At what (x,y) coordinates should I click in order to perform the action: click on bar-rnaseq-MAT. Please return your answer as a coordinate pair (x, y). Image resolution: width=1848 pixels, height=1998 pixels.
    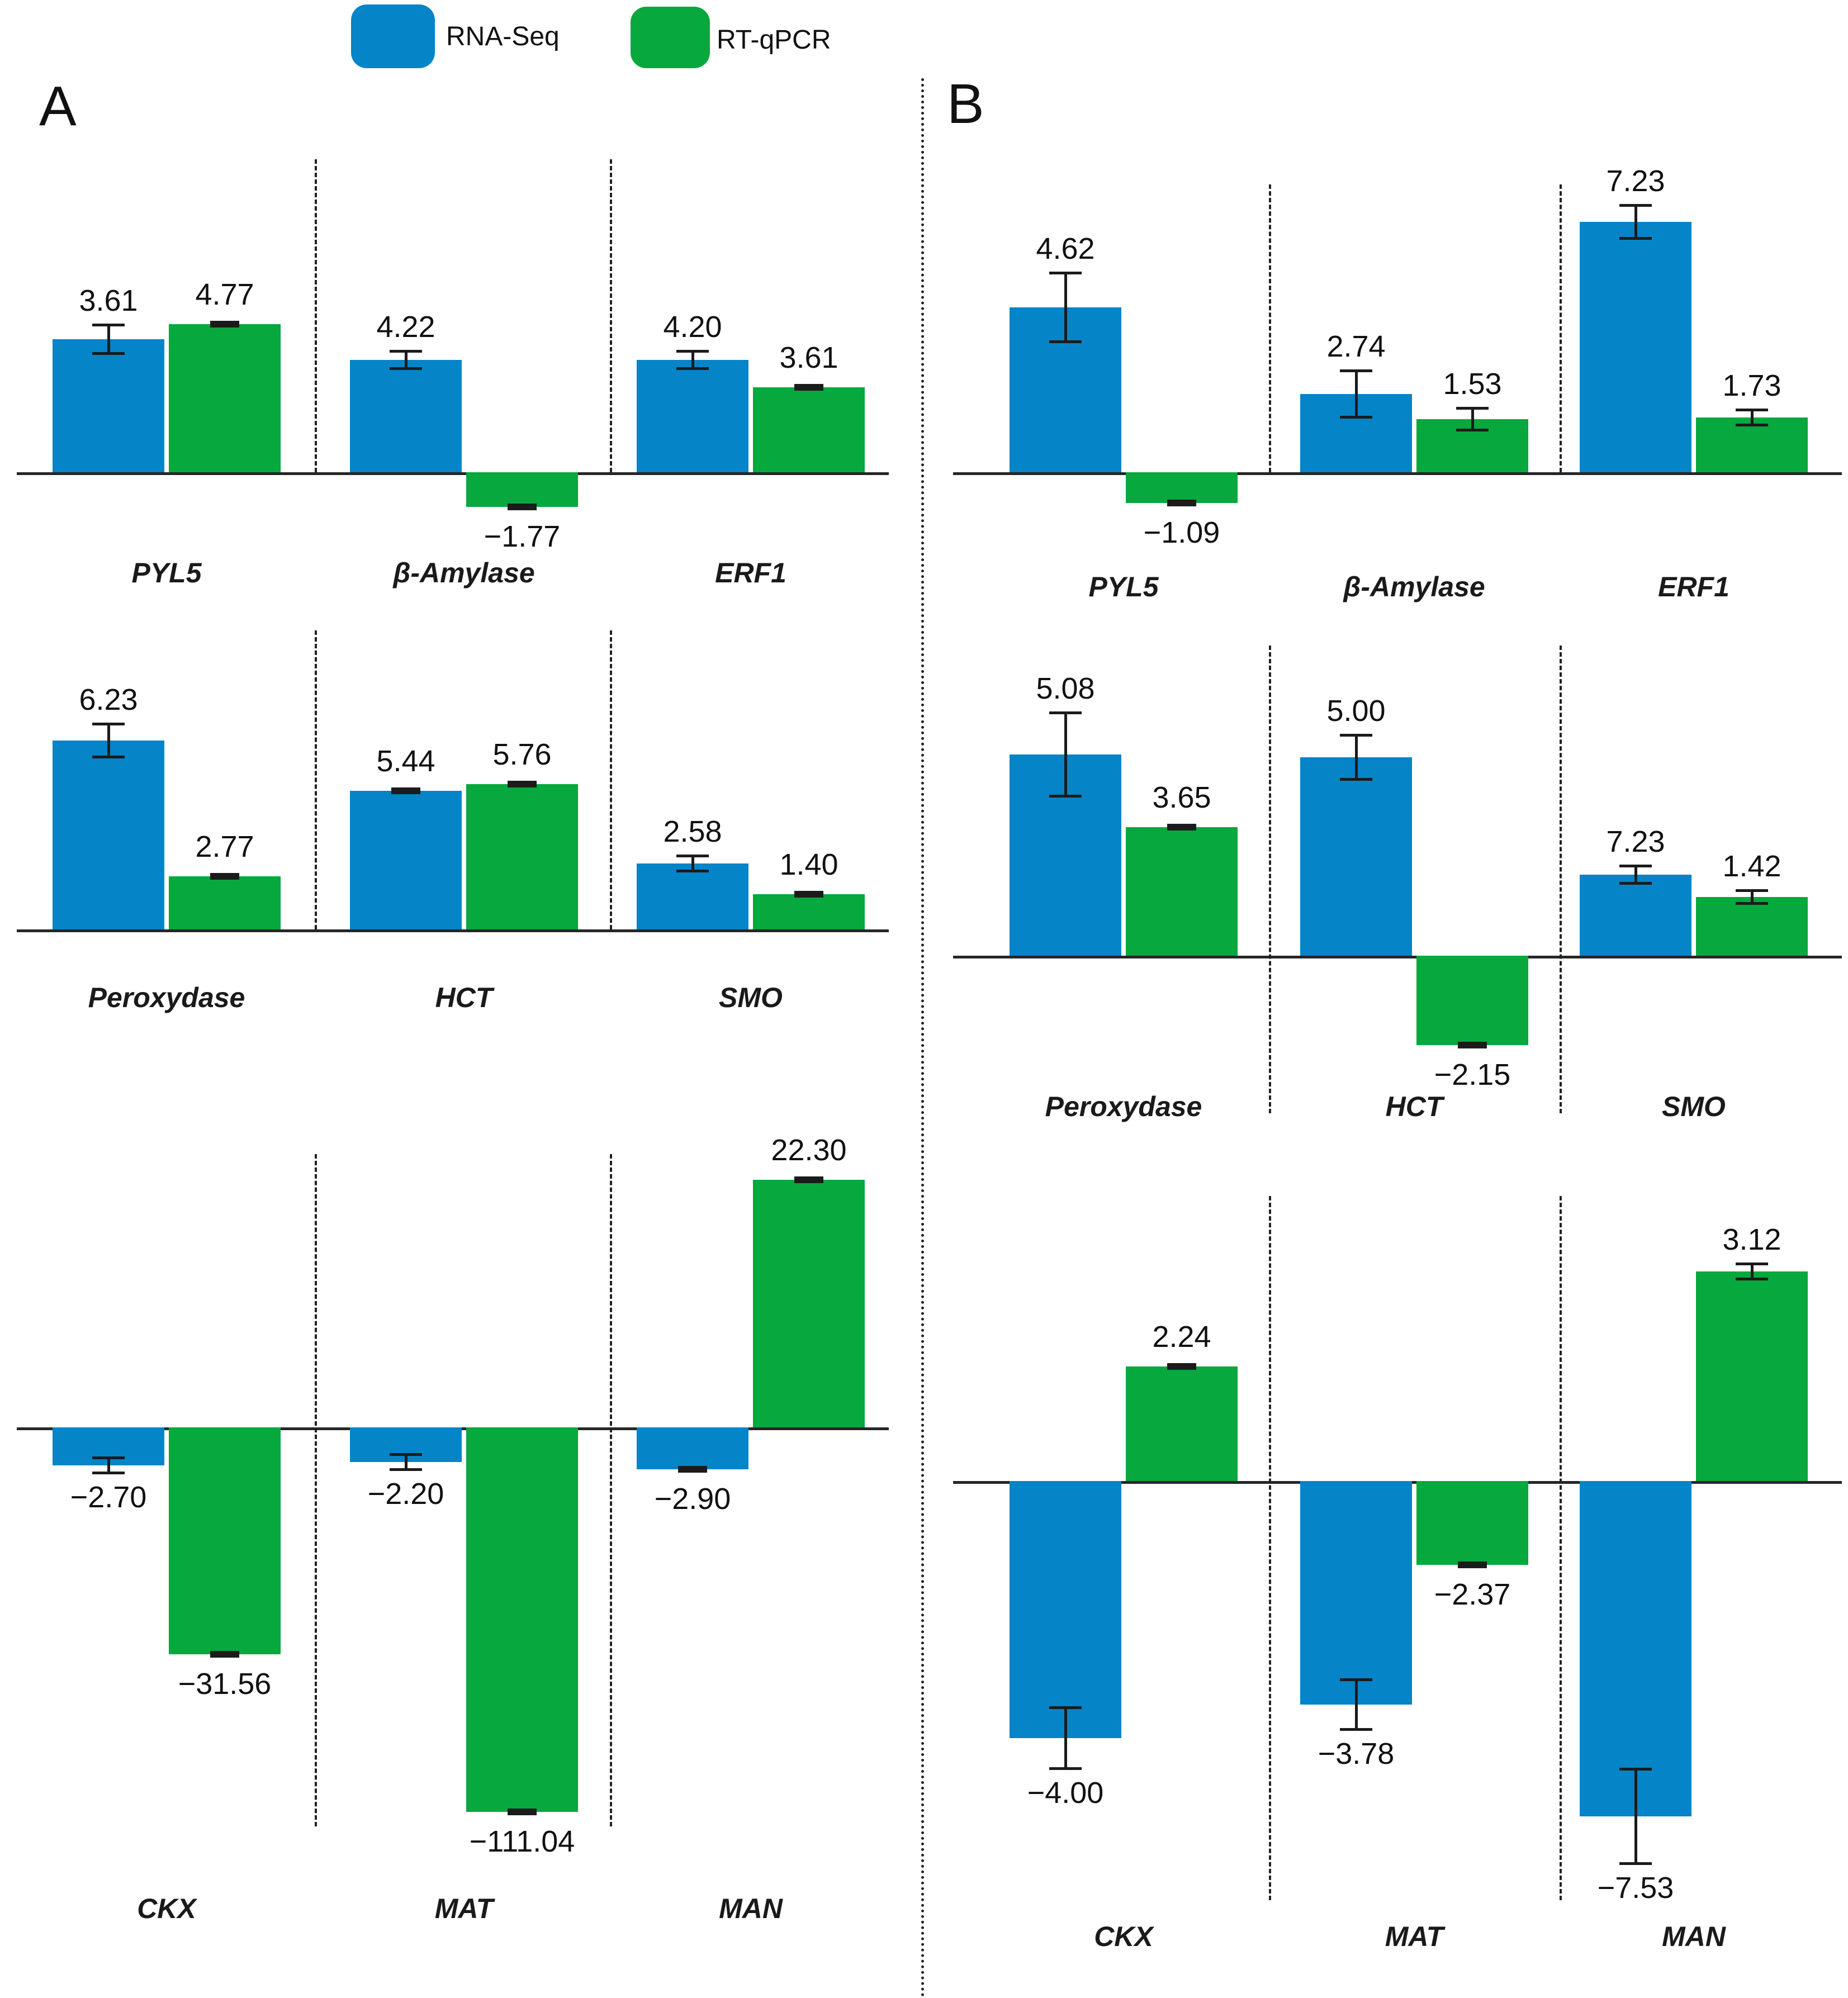
    Looking at the image, I should click on (1356, 1593).